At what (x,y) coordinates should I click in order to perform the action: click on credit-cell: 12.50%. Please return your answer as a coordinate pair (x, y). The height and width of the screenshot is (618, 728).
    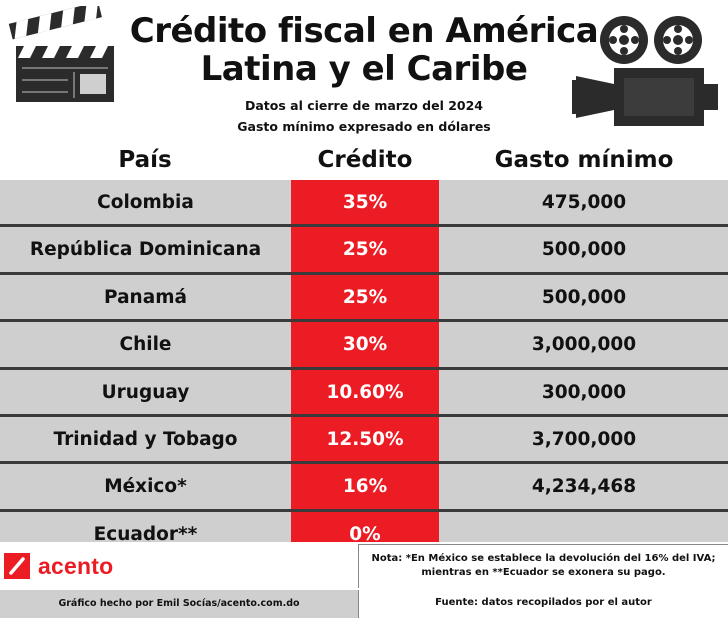
    Looking at the image, I should click on (365, 439).